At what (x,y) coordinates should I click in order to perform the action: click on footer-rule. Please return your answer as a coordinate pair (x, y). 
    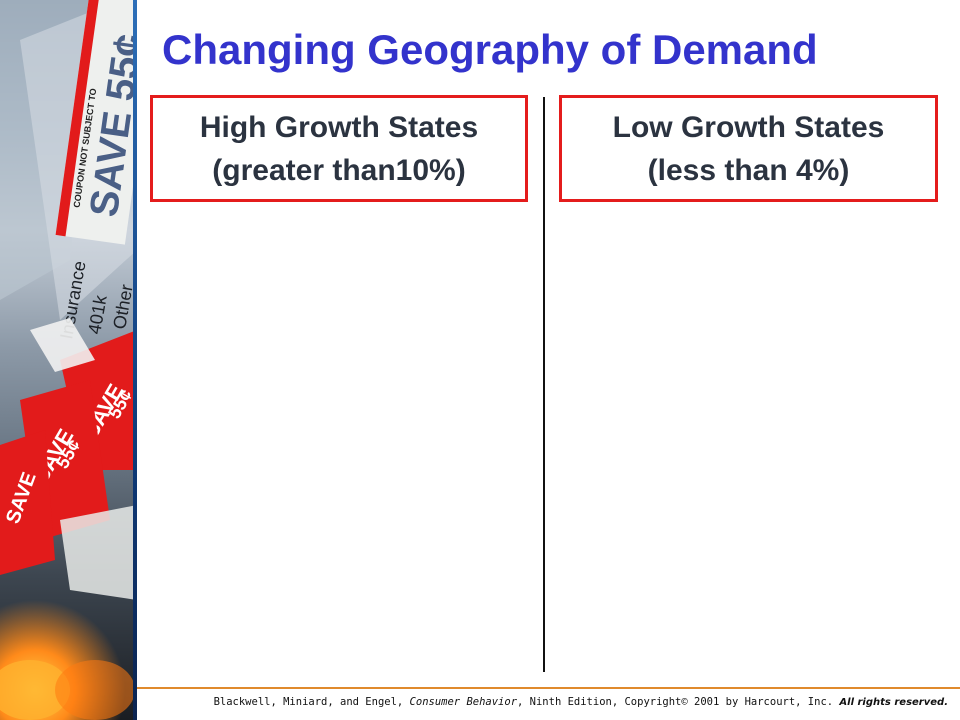
    Looking at the image, I should click on (548, 688).